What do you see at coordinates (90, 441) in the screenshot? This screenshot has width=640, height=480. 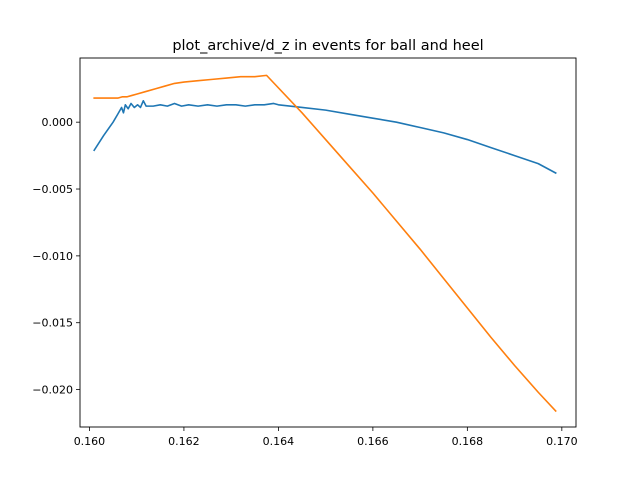 I see `x-tick-label: 0.160` at bounding box center [90, 441].